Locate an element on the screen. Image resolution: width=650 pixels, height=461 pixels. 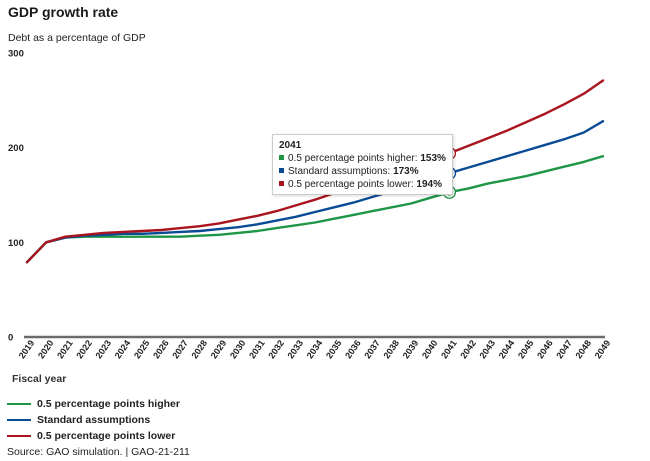
legend-label: 0.5 percentage points higher is located at coordinates (108, 404).